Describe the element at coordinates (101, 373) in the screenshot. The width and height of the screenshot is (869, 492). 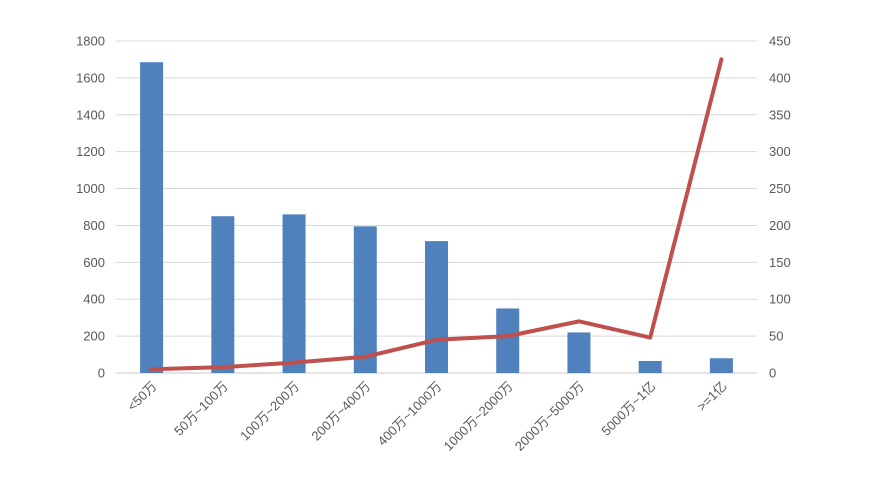
I see `left-axis-tick: 0` at that location.